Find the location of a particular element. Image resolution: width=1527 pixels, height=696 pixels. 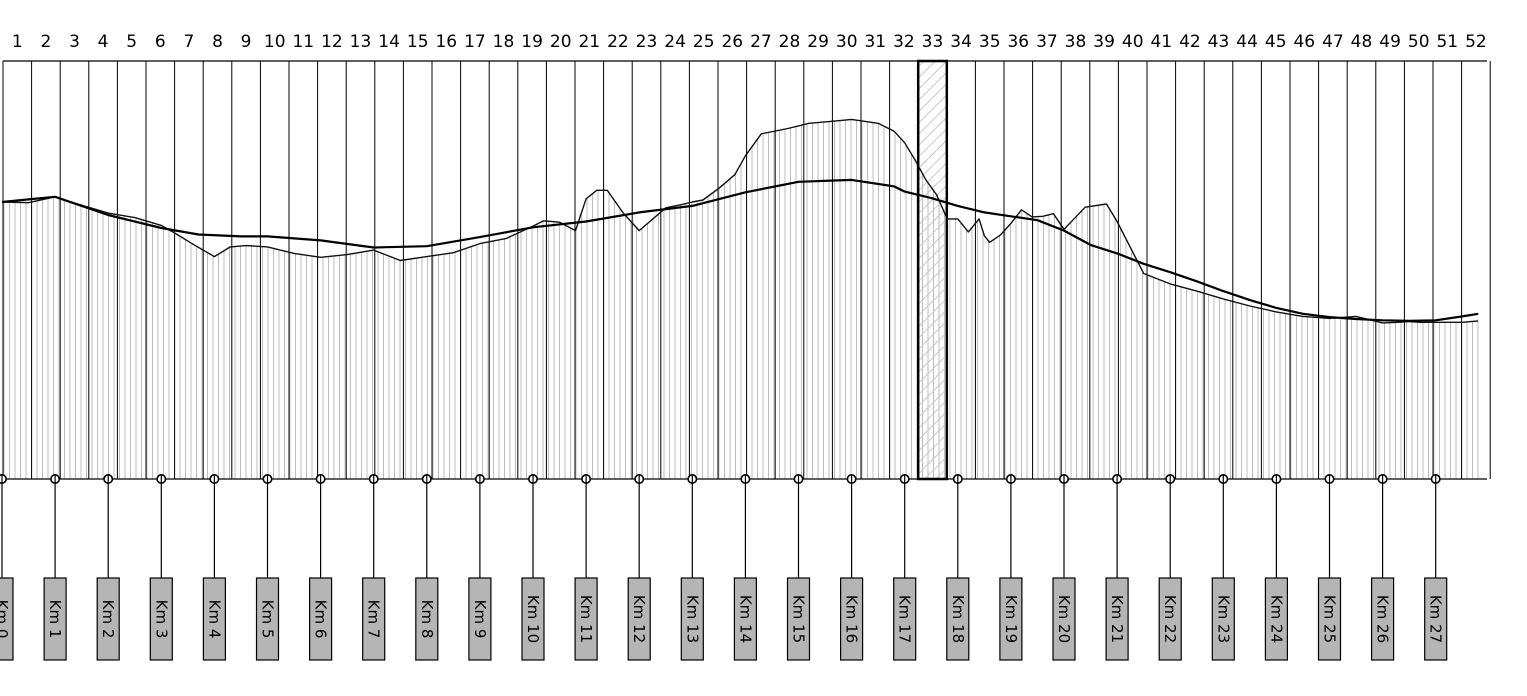

segment-number: 19 is located at coordinates (532, 42).